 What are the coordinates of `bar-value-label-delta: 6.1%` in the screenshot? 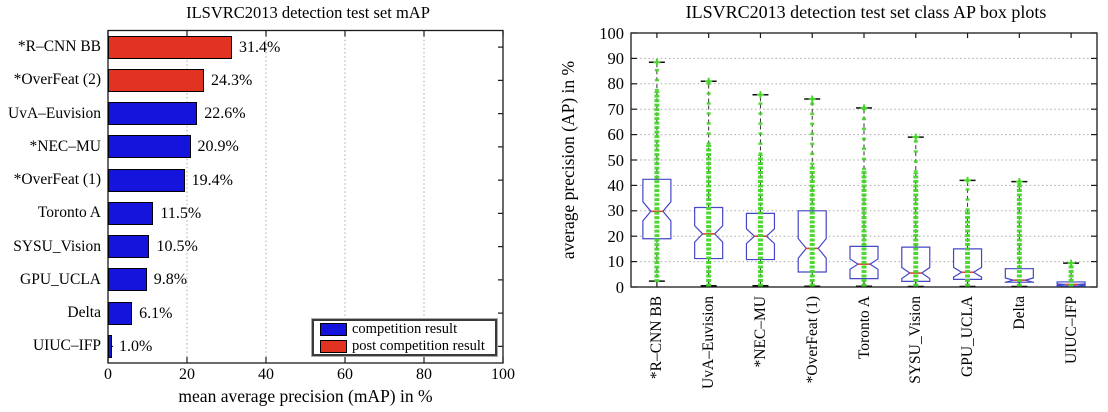 It's located at (156, 313).